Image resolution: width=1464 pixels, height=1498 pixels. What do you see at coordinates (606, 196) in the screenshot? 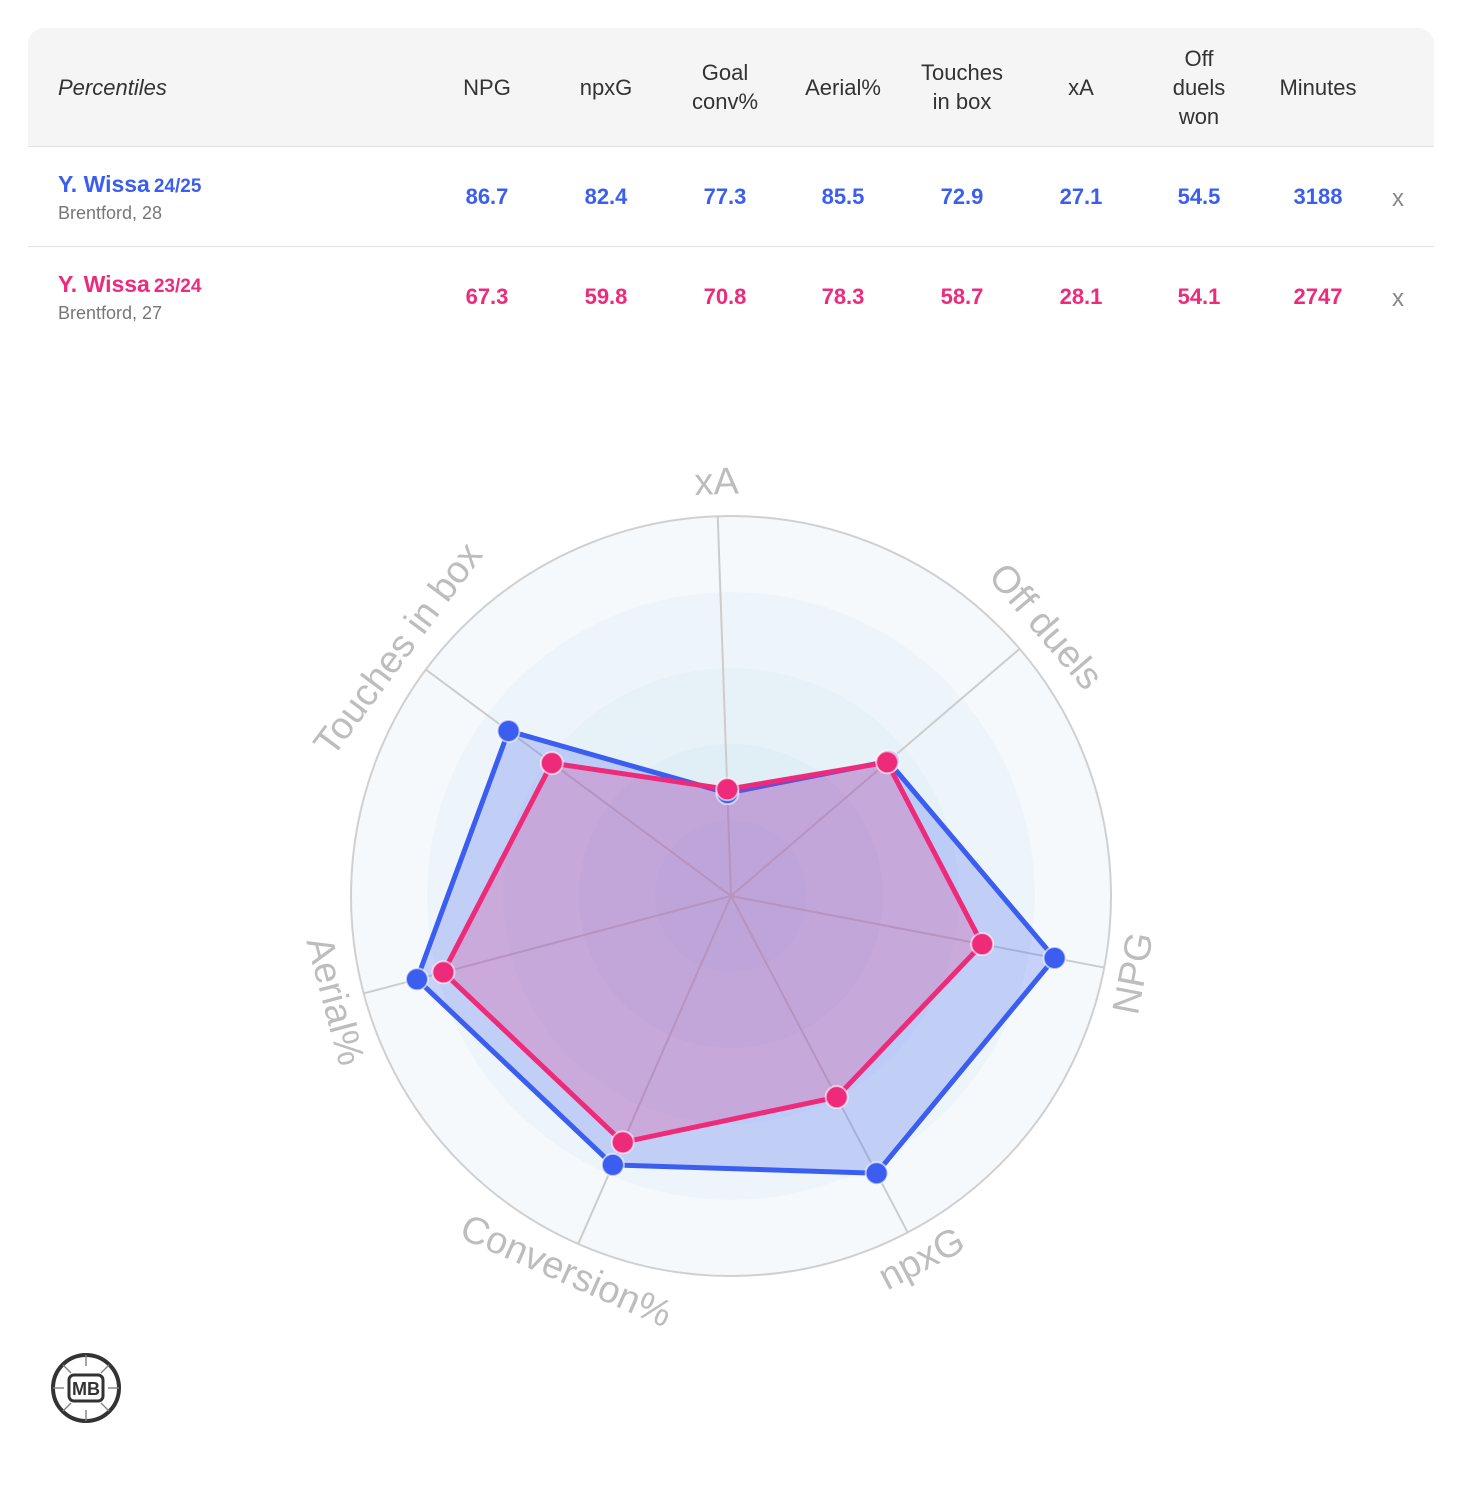
I see `stat-value: 82.4` at bounding box center [606, 196].